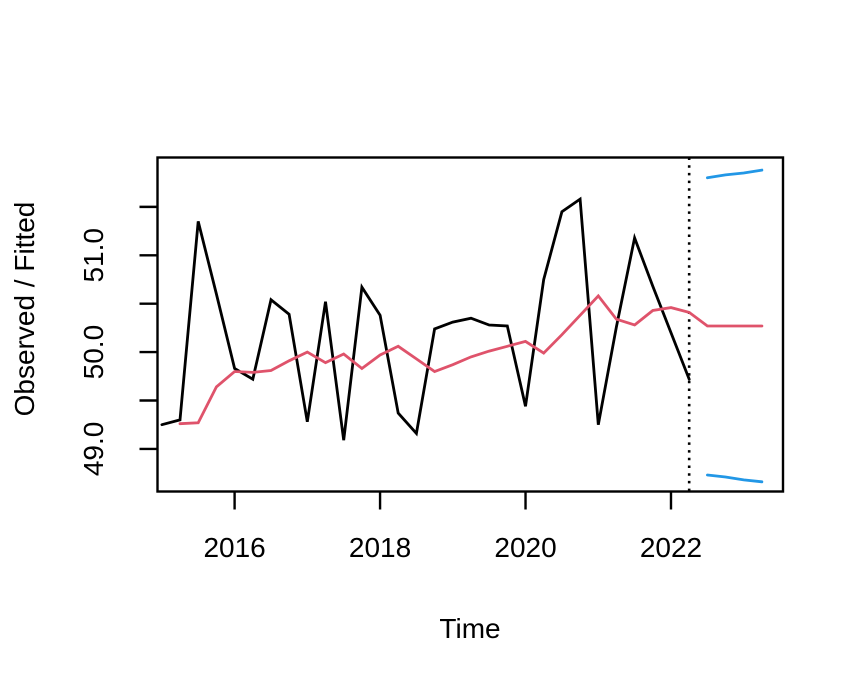  I want to click on forecast-upper-line, so click(735, 174).